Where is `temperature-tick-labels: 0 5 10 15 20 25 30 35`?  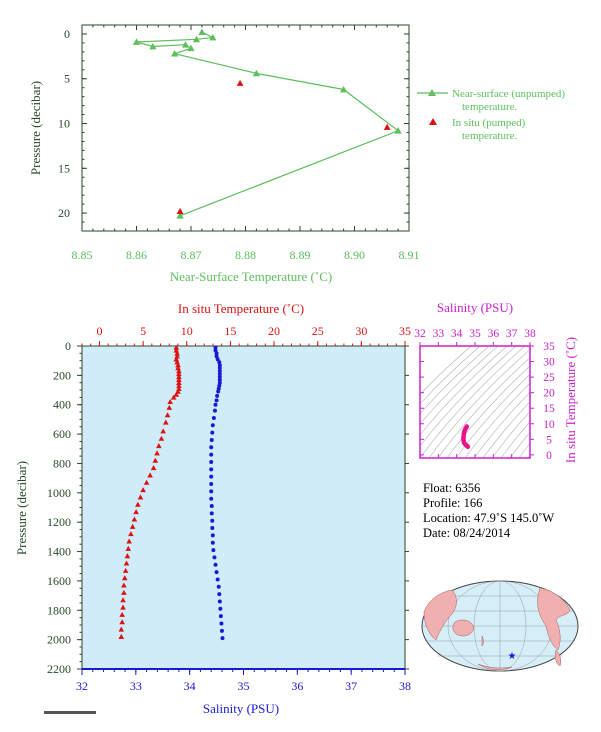
temperature-tick-labels: 0 5 10 15 20 25 30 35 is located at coordinates (253, 331).